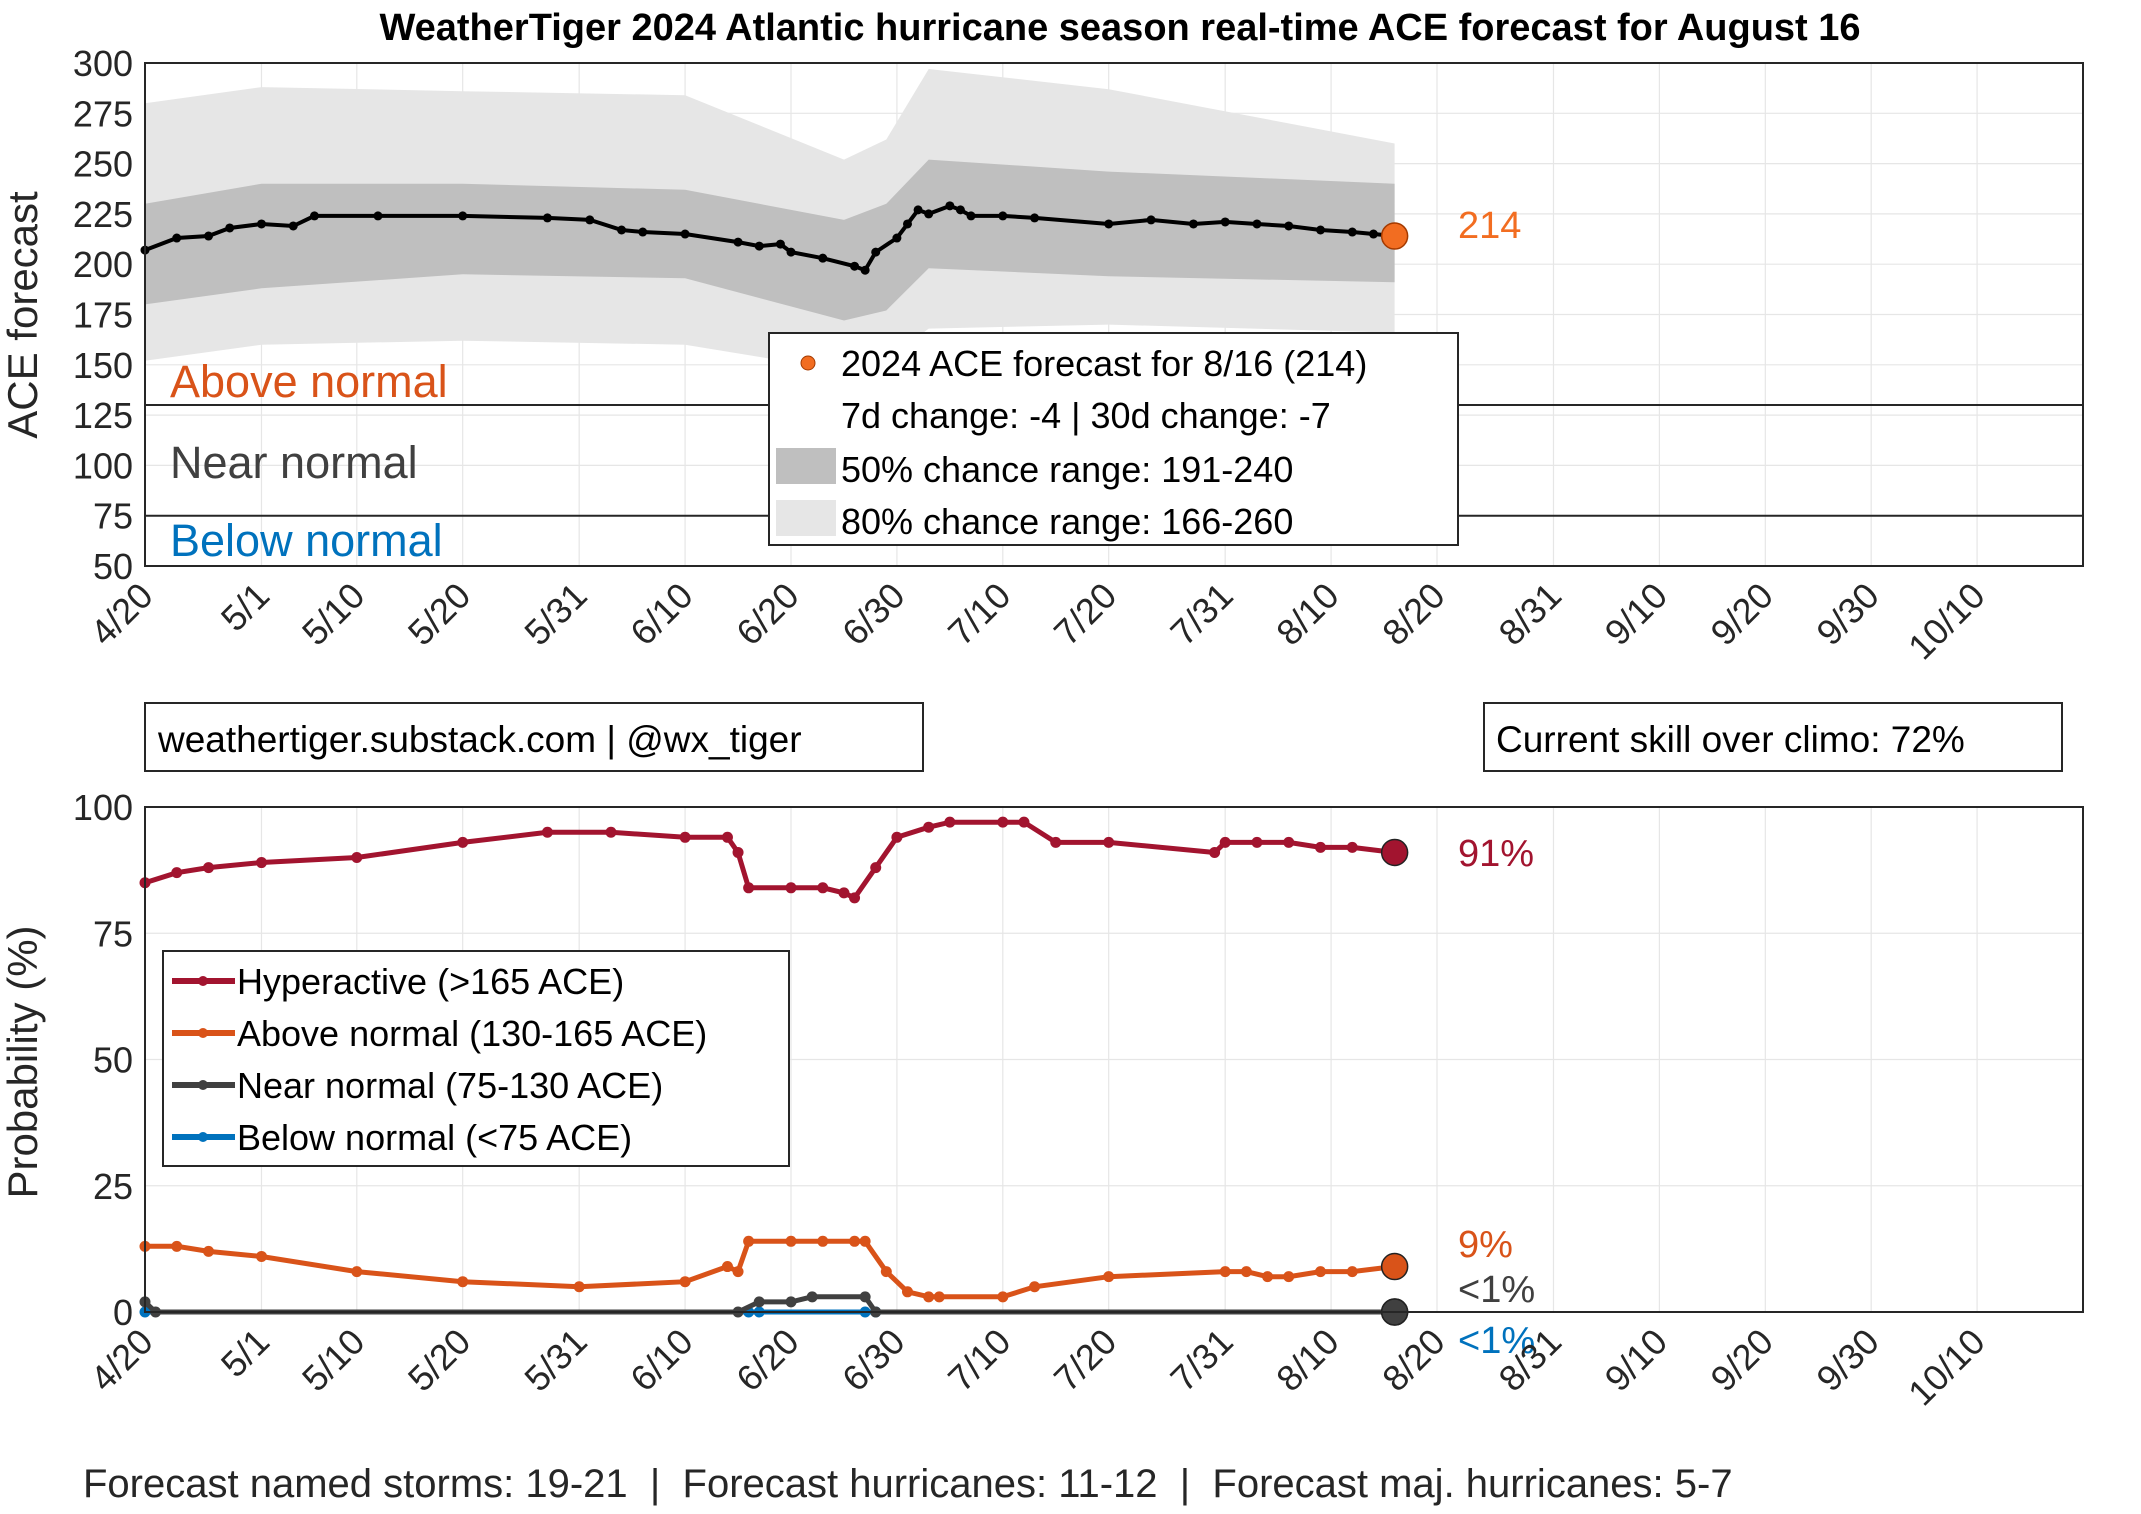 This screenshot has width=2141, height=1514. I want to click on info-right-frame, so click(1773, 737).